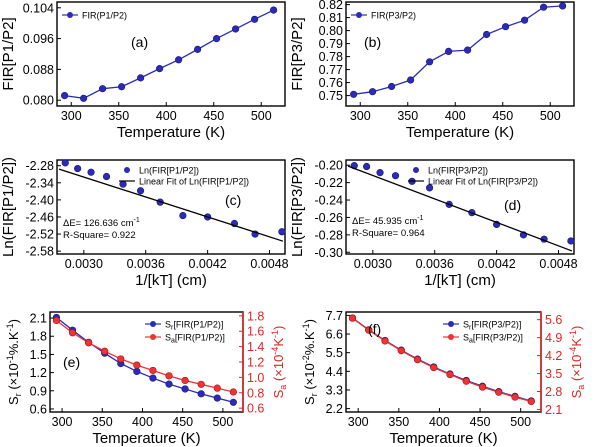  What do you see at coordinates (275, 351) in the screenshot?
I see `text-span: -4` at bounding box center [275, 351].